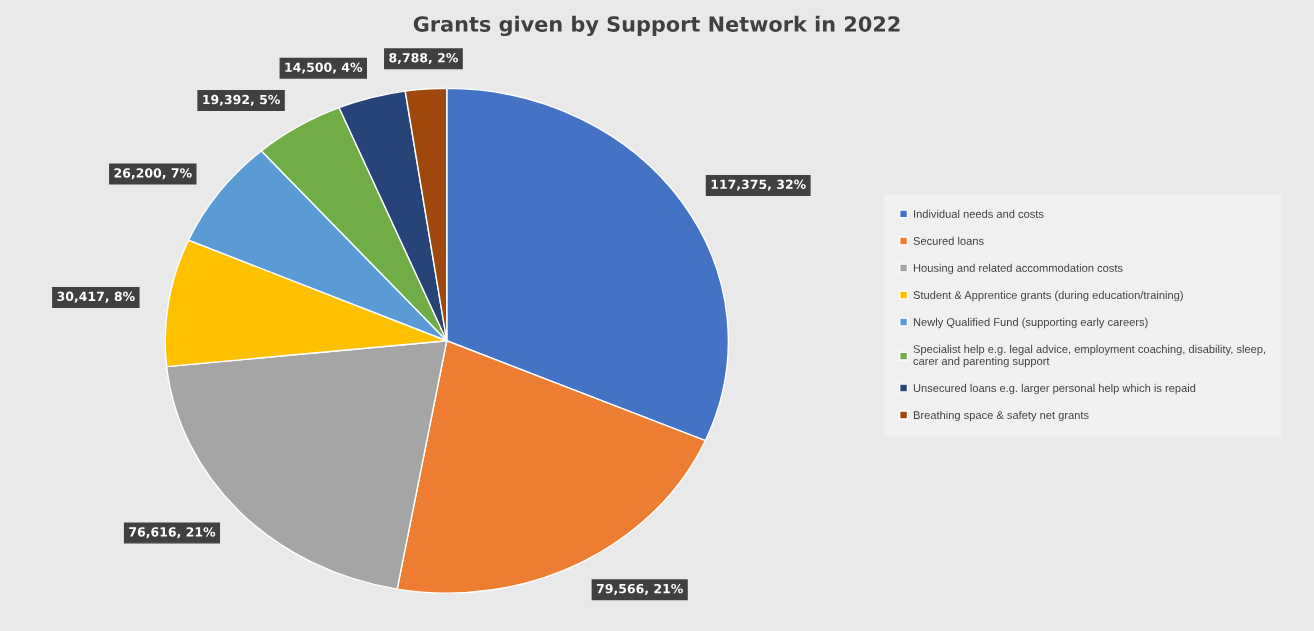 The height and width of the screenshot is (631, 1314). What do you see at coordinates (639, 589) in the screenshot?
I see `data-label: 79,566, 21%` at bounding box center [639, 589].